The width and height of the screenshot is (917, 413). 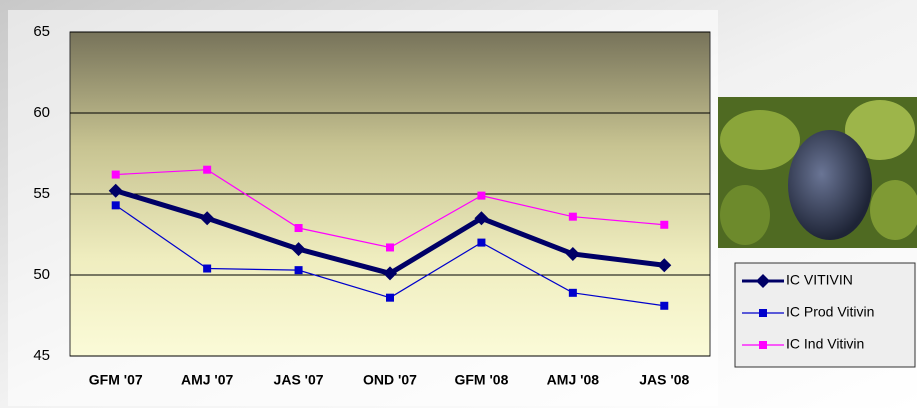 I want to click on legend-label: IC Ind Vitivin, so click(x=825, y=344).